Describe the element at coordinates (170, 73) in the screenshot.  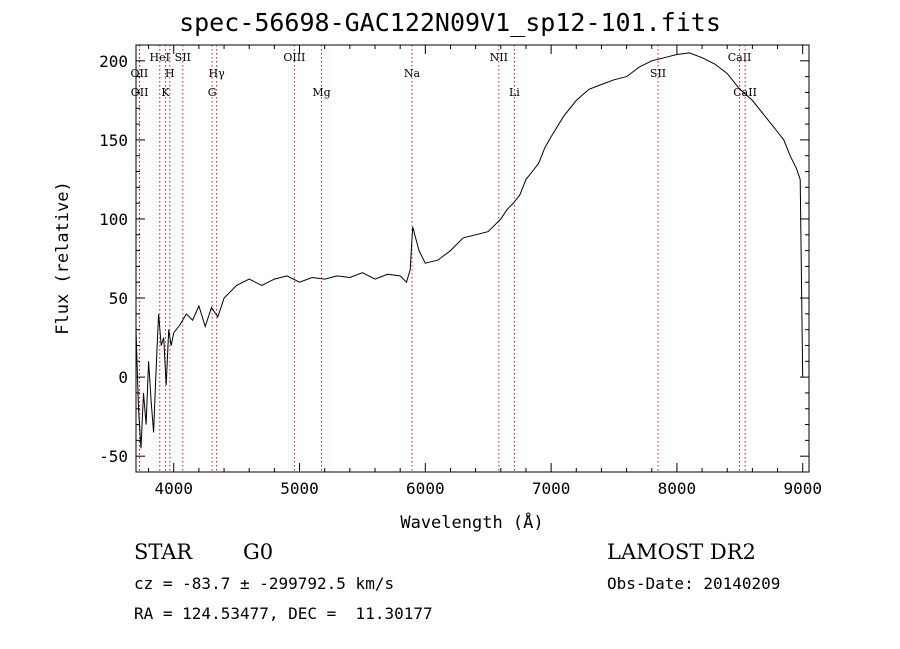
I see `line-marker-label: H` at that location.